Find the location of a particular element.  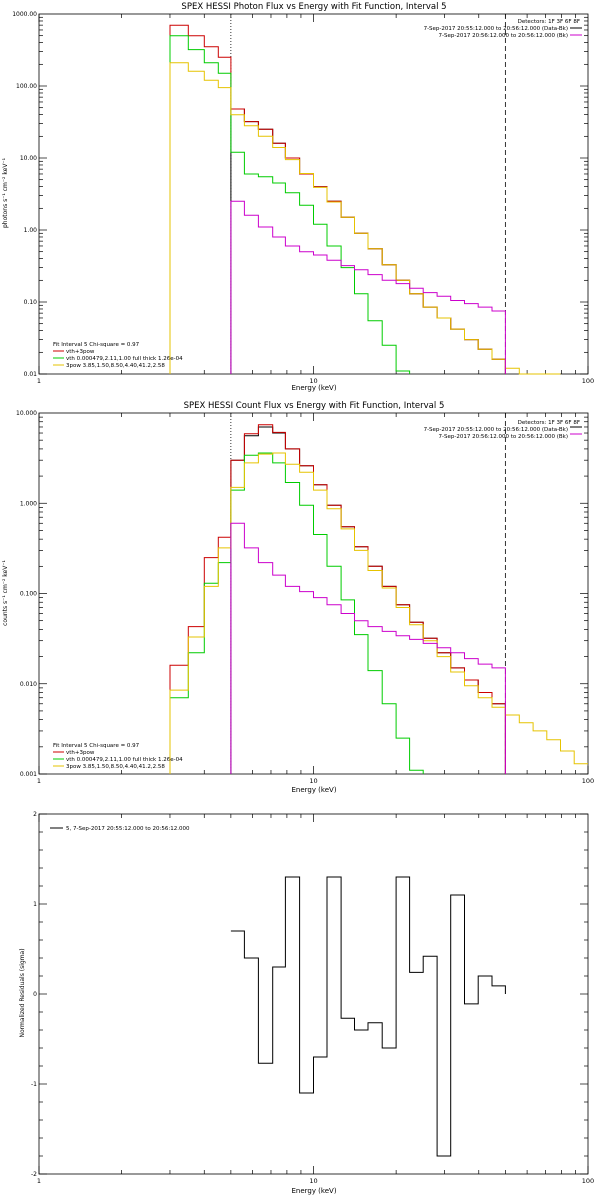

y-tick-label: 0.010 is located at coordinates (28, 684).